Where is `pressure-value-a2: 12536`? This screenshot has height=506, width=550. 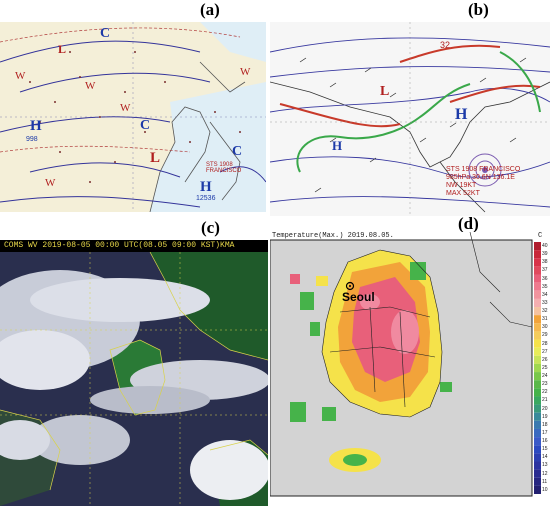 pressure-value-a2: 12536 is located at coordinates (206, 198).